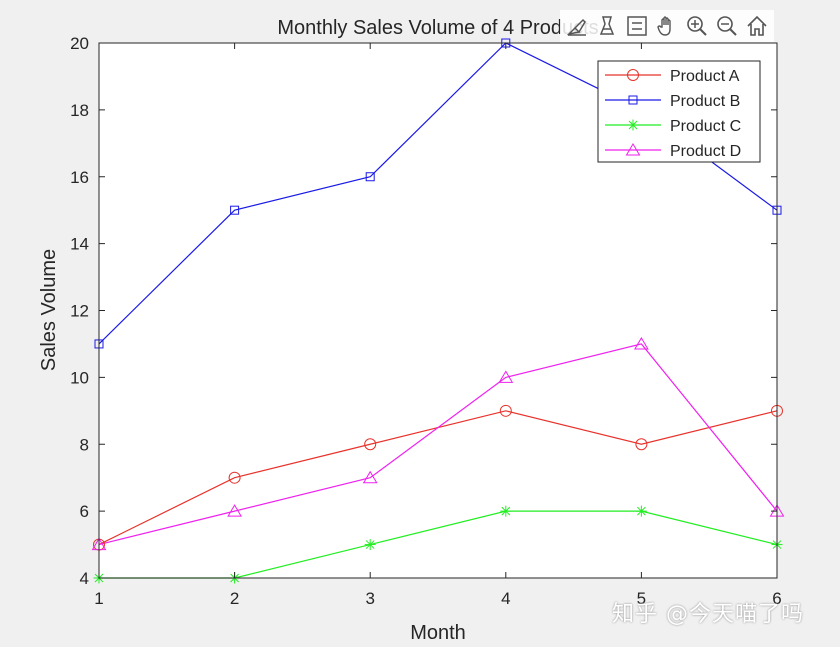 Image resolution: width=840 pixels, height=647 pixels. Describe the element at coordinates (79, 377) in the screenshot. I see `y-tick-label: 10` at that location.